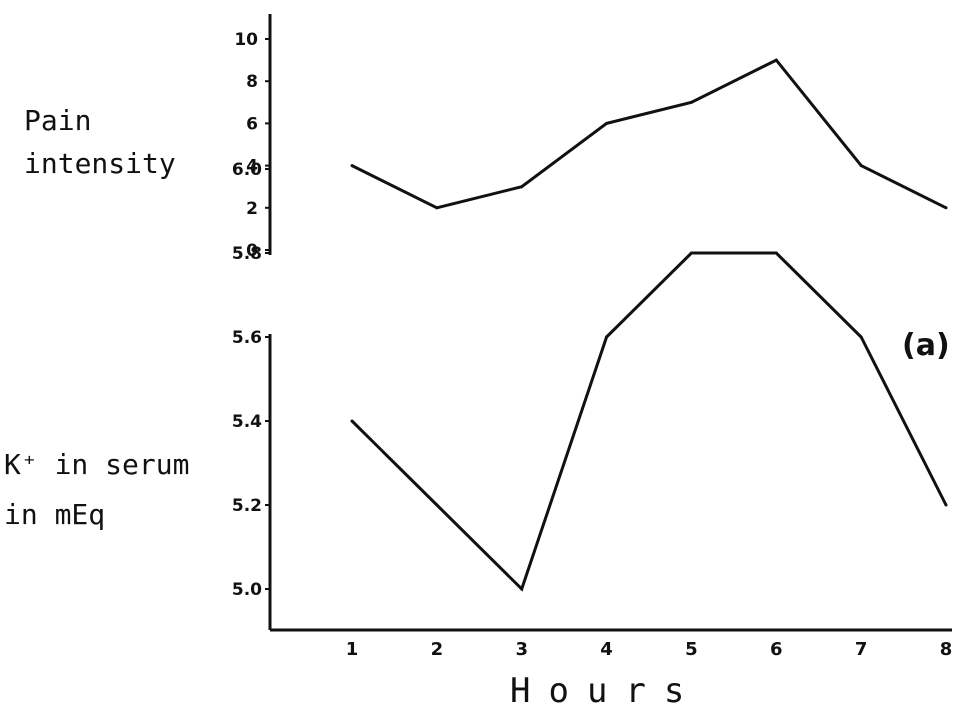 The width and height of the screenshot is (977, 711). I want to click on x-tick-label: 1, so click(352, 649).